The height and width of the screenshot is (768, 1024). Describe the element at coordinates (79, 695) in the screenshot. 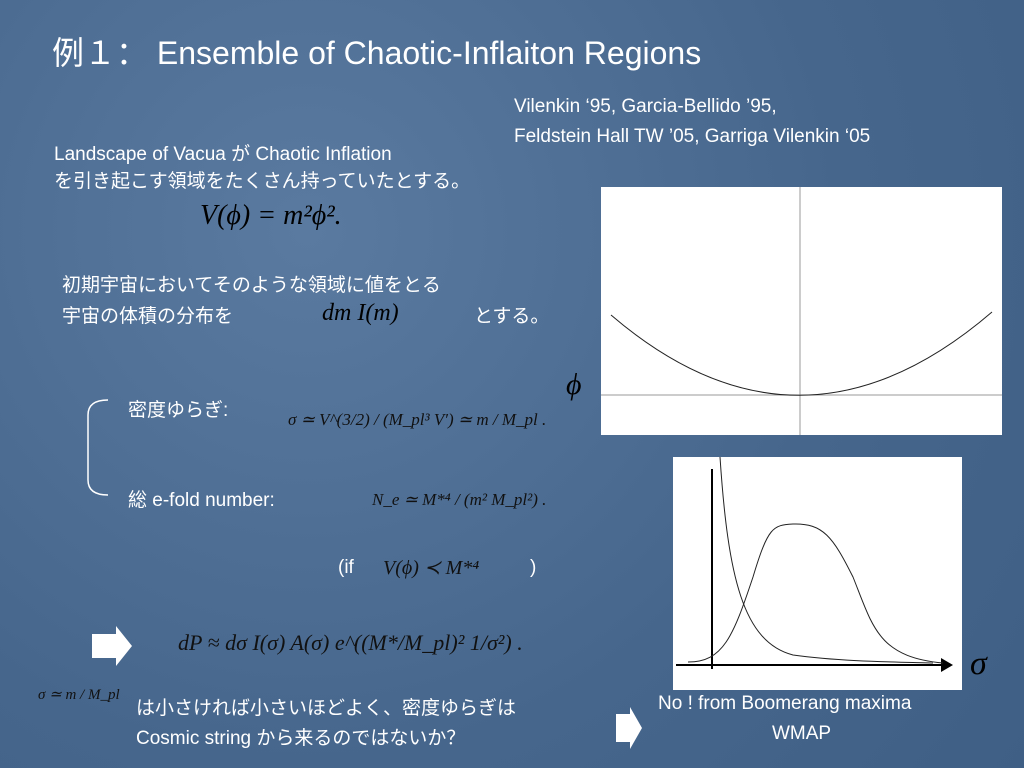

I see `formula: σ ≃ m / M_pl` at that location.